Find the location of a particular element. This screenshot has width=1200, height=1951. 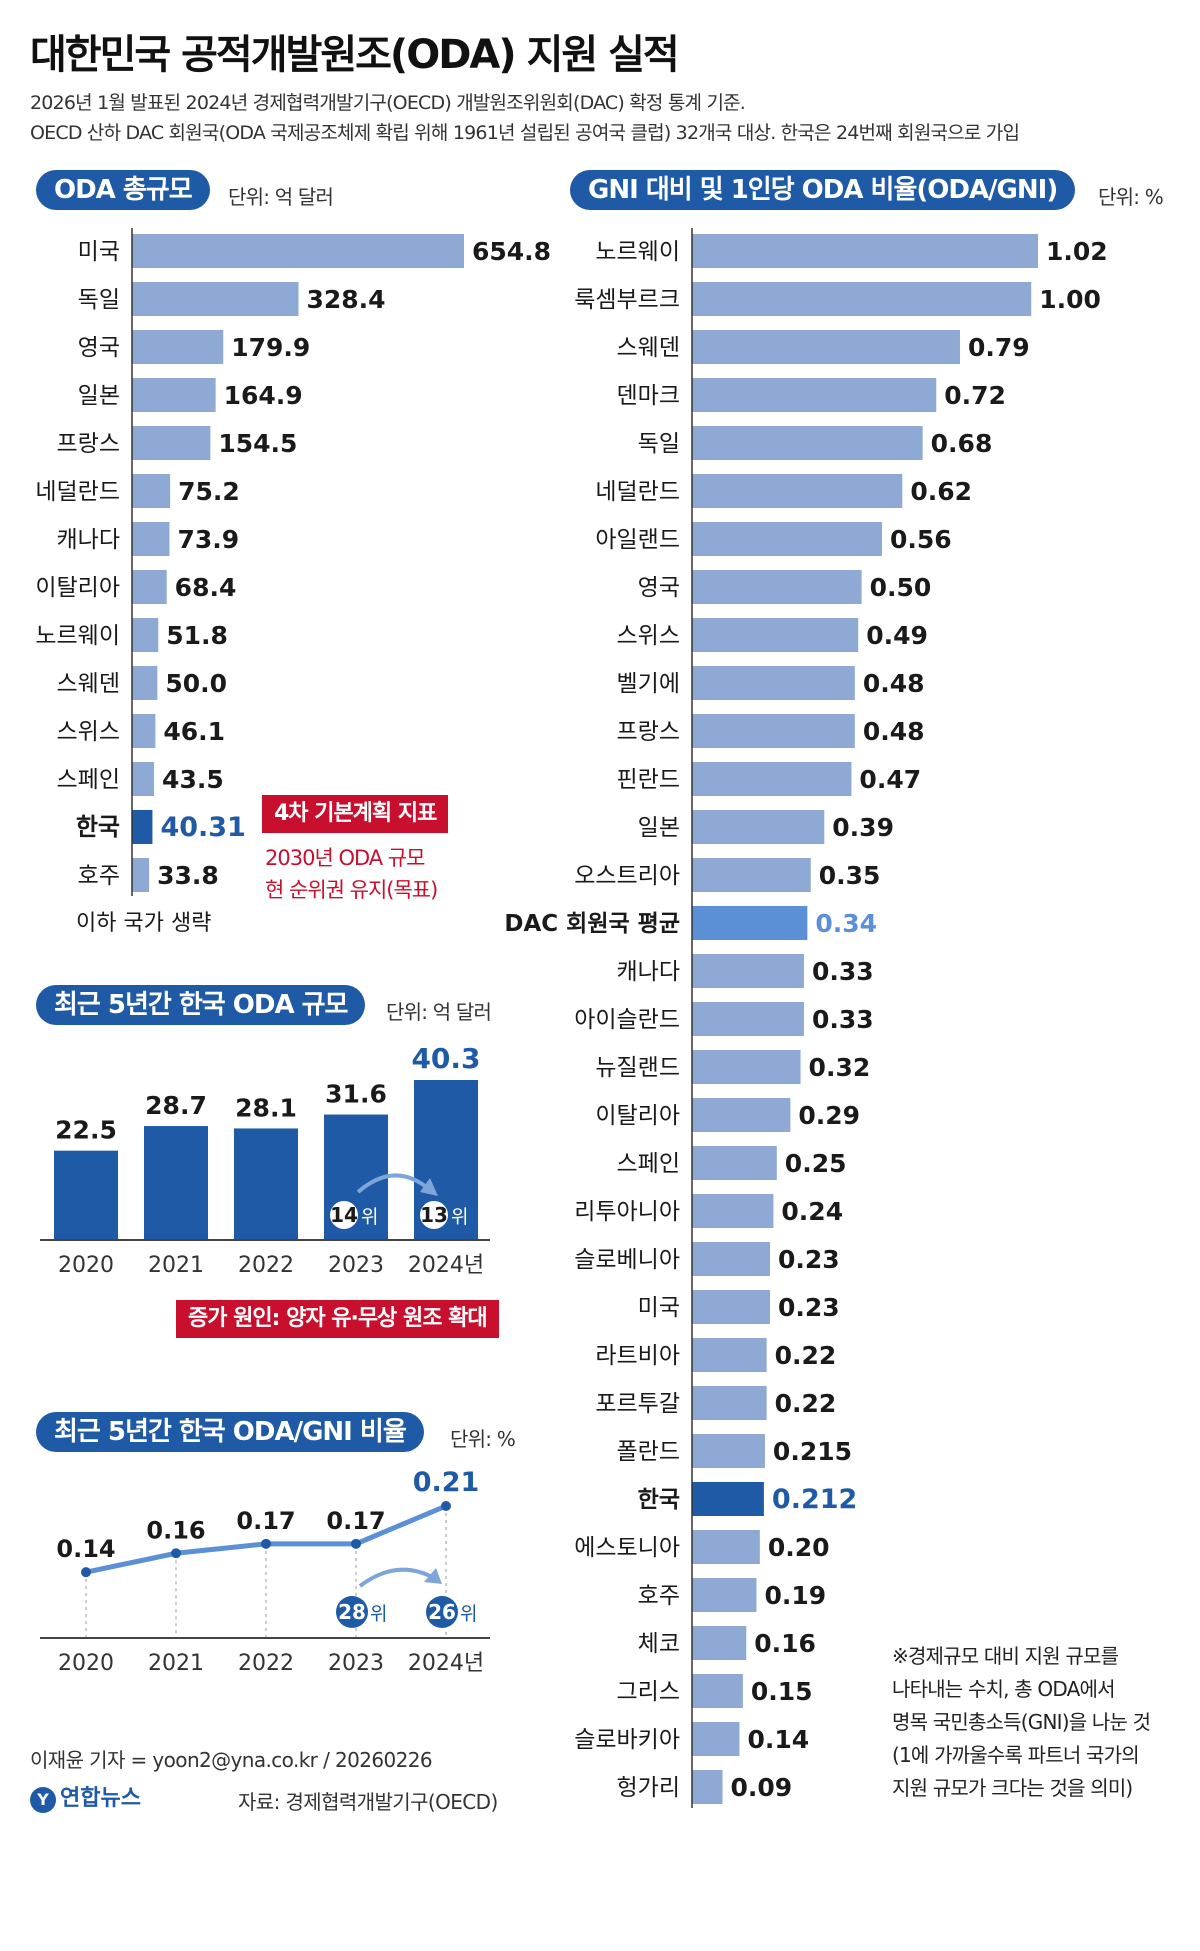

logo-text: 연합뉴스 is located at coordinates (100, 1798).